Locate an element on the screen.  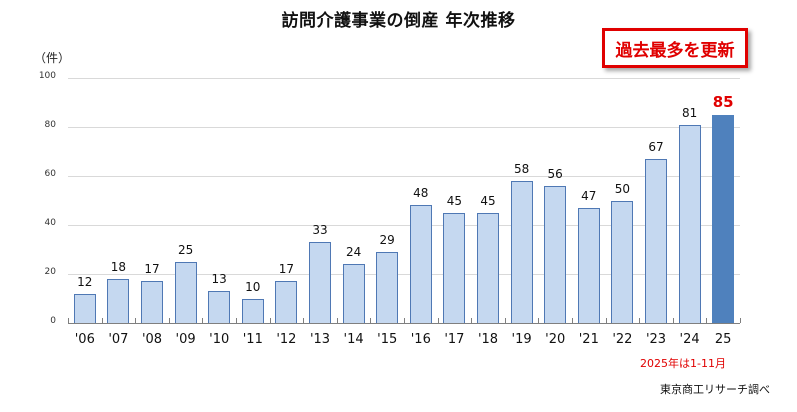
footnote-2025-period: 2025年は1-11月 is located at coordinates (683, 363).